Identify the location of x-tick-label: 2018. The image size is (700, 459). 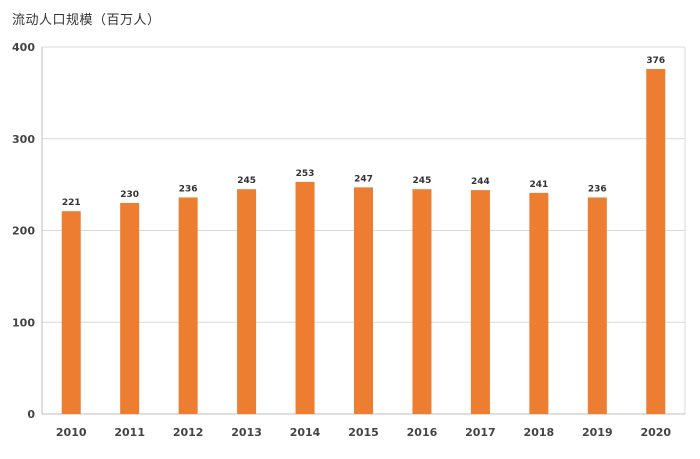
(539, 432).